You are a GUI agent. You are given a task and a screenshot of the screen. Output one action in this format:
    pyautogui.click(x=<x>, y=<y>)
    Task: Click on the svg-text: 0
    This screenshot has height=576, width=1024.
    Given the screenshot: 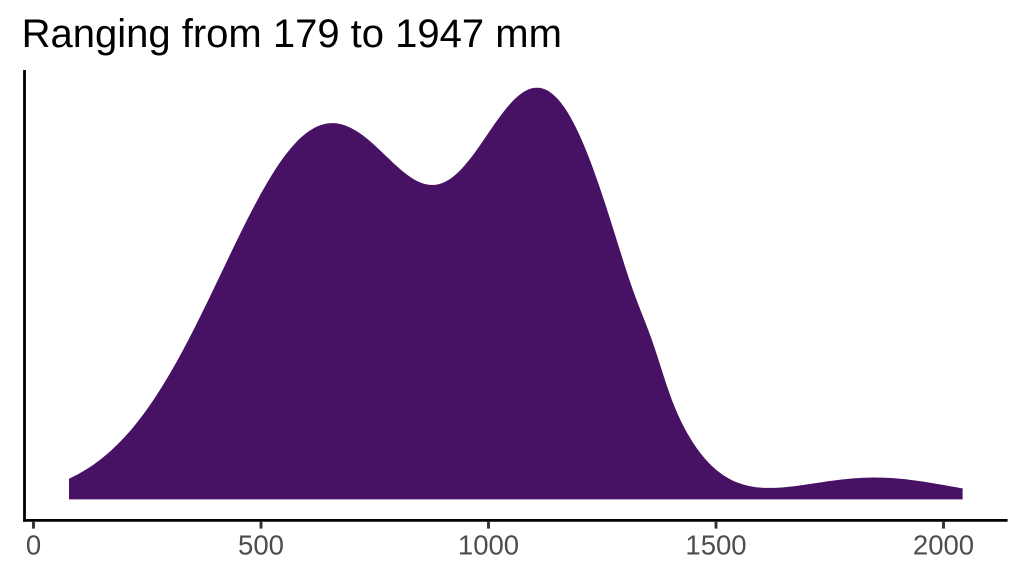 What is the action you would take?
    pyautogui.click(x=33, y=545)
    